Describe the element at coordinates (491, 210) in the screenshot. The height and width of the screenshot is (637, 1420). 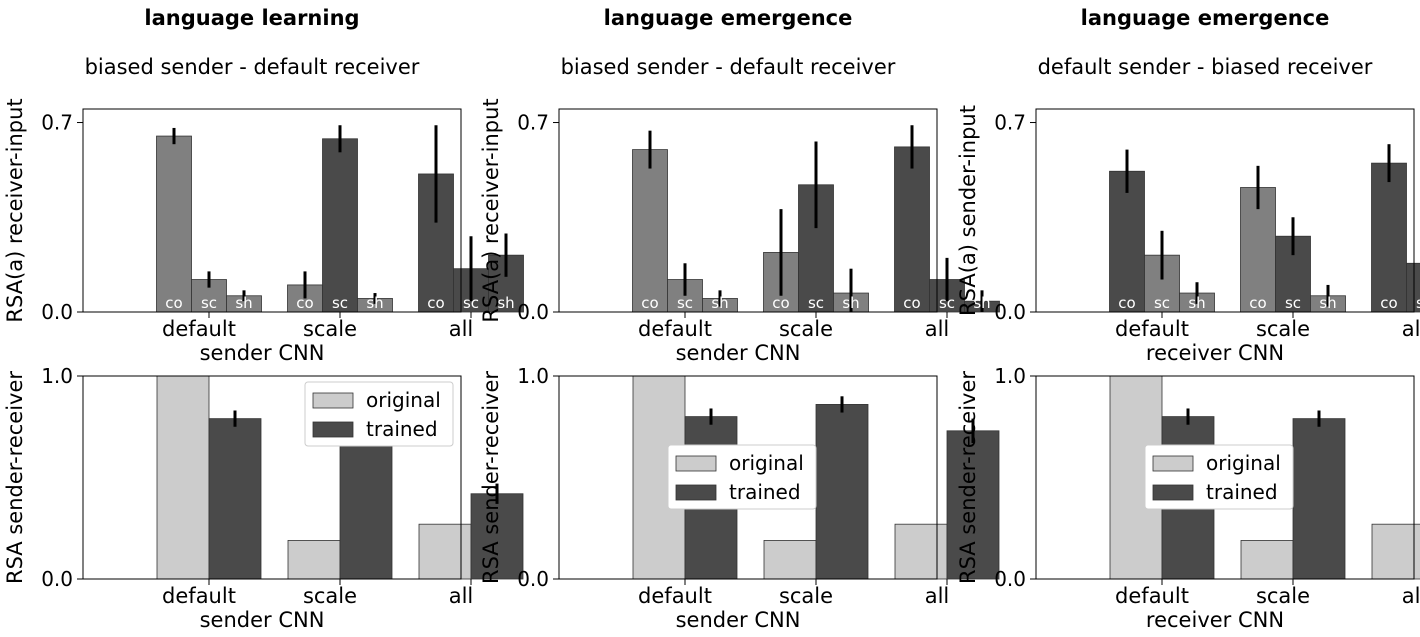
I see `y-axis-label: RSA(a) receiver-input` at that location.